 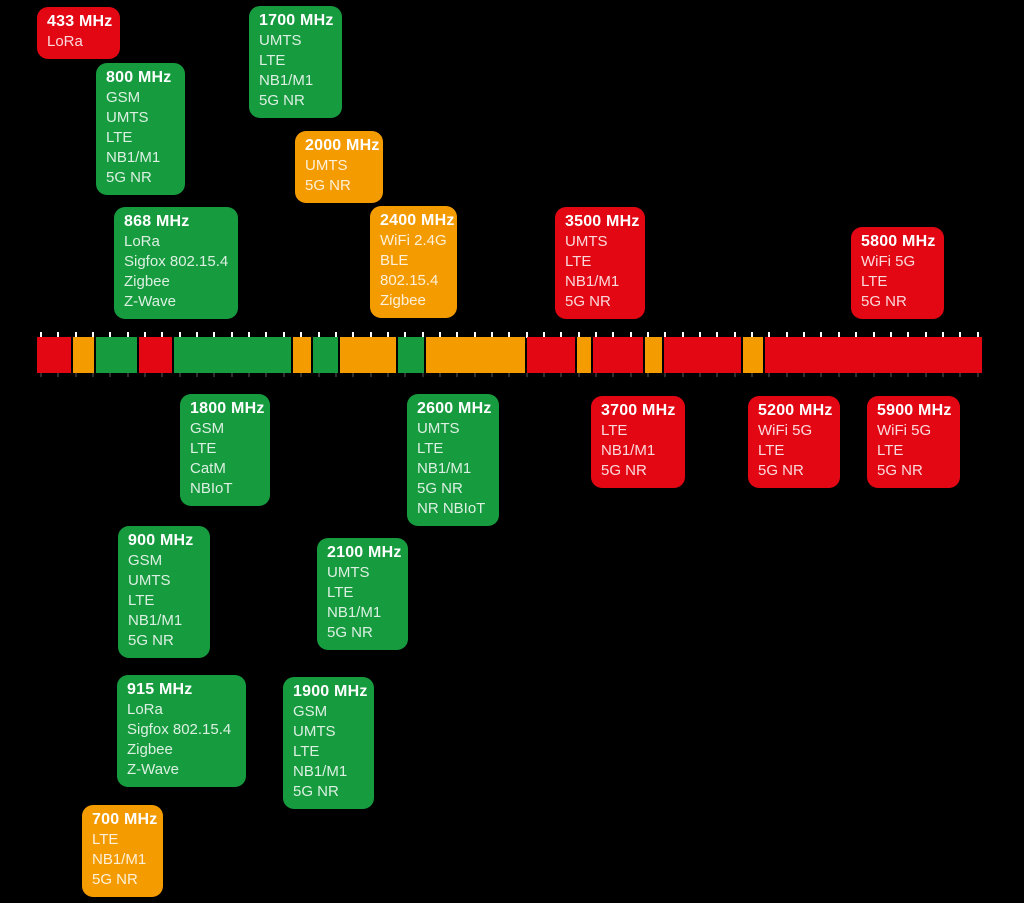 I want to click on spectrum-segment-7-green, so click(x=325, y=355).